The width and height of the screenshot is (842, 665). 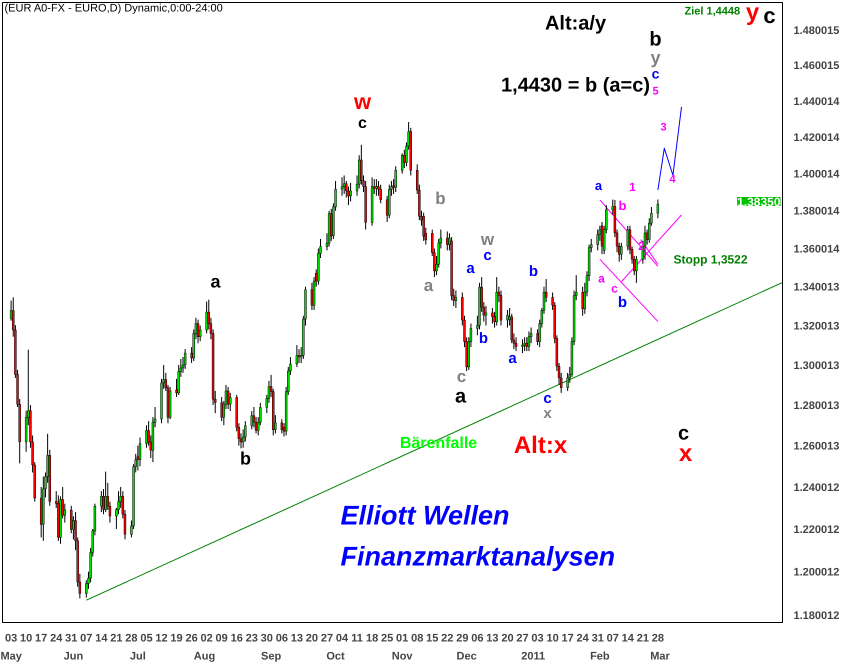 I want to click on chart-title: (EUR A0-FX - EURO,D) Dynamic,0:00-24:00, so click(x=113, y=8).